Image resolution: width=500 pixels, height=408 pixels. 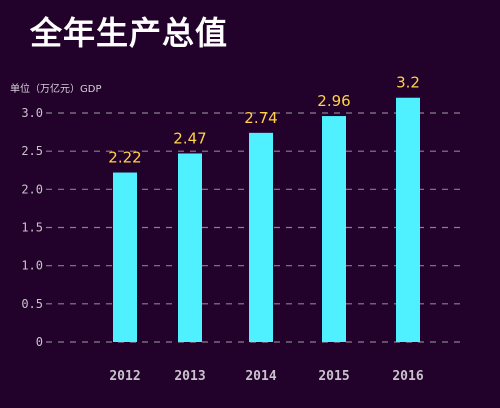 What do you see at coordinates (39, 342) in the screenshot?
I see `y-tick-label: 0` at bounding box center [39, 342].